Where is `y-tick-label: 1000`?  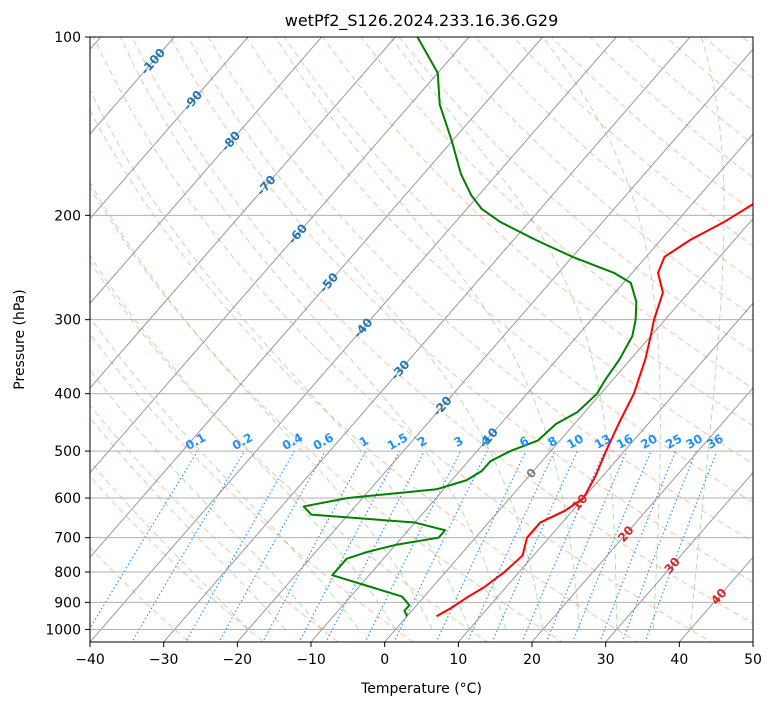 y-tick-label: 1000 is located at coordinates (63, 630).